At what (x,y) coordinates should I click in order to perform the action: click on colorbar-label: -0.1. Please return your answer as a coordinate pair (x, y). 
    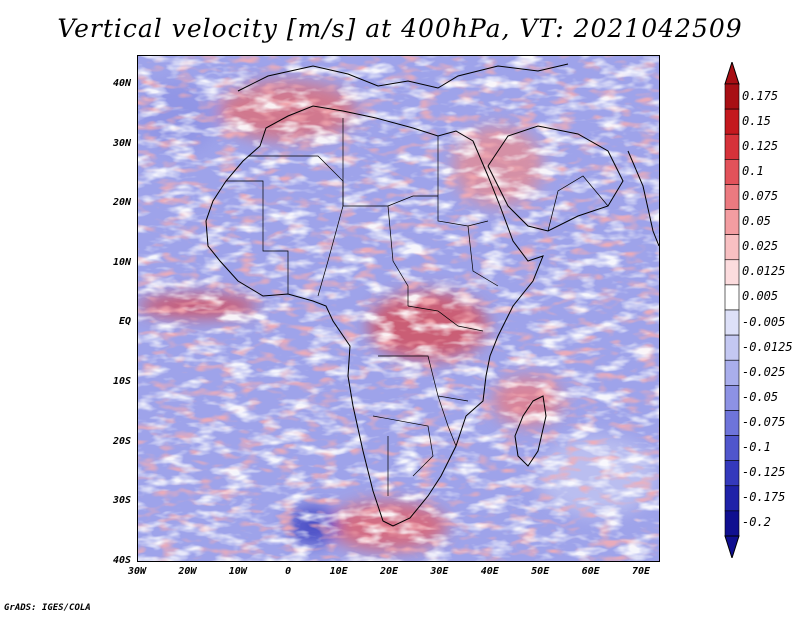
    Looking at the image, I should click on (756, 447).